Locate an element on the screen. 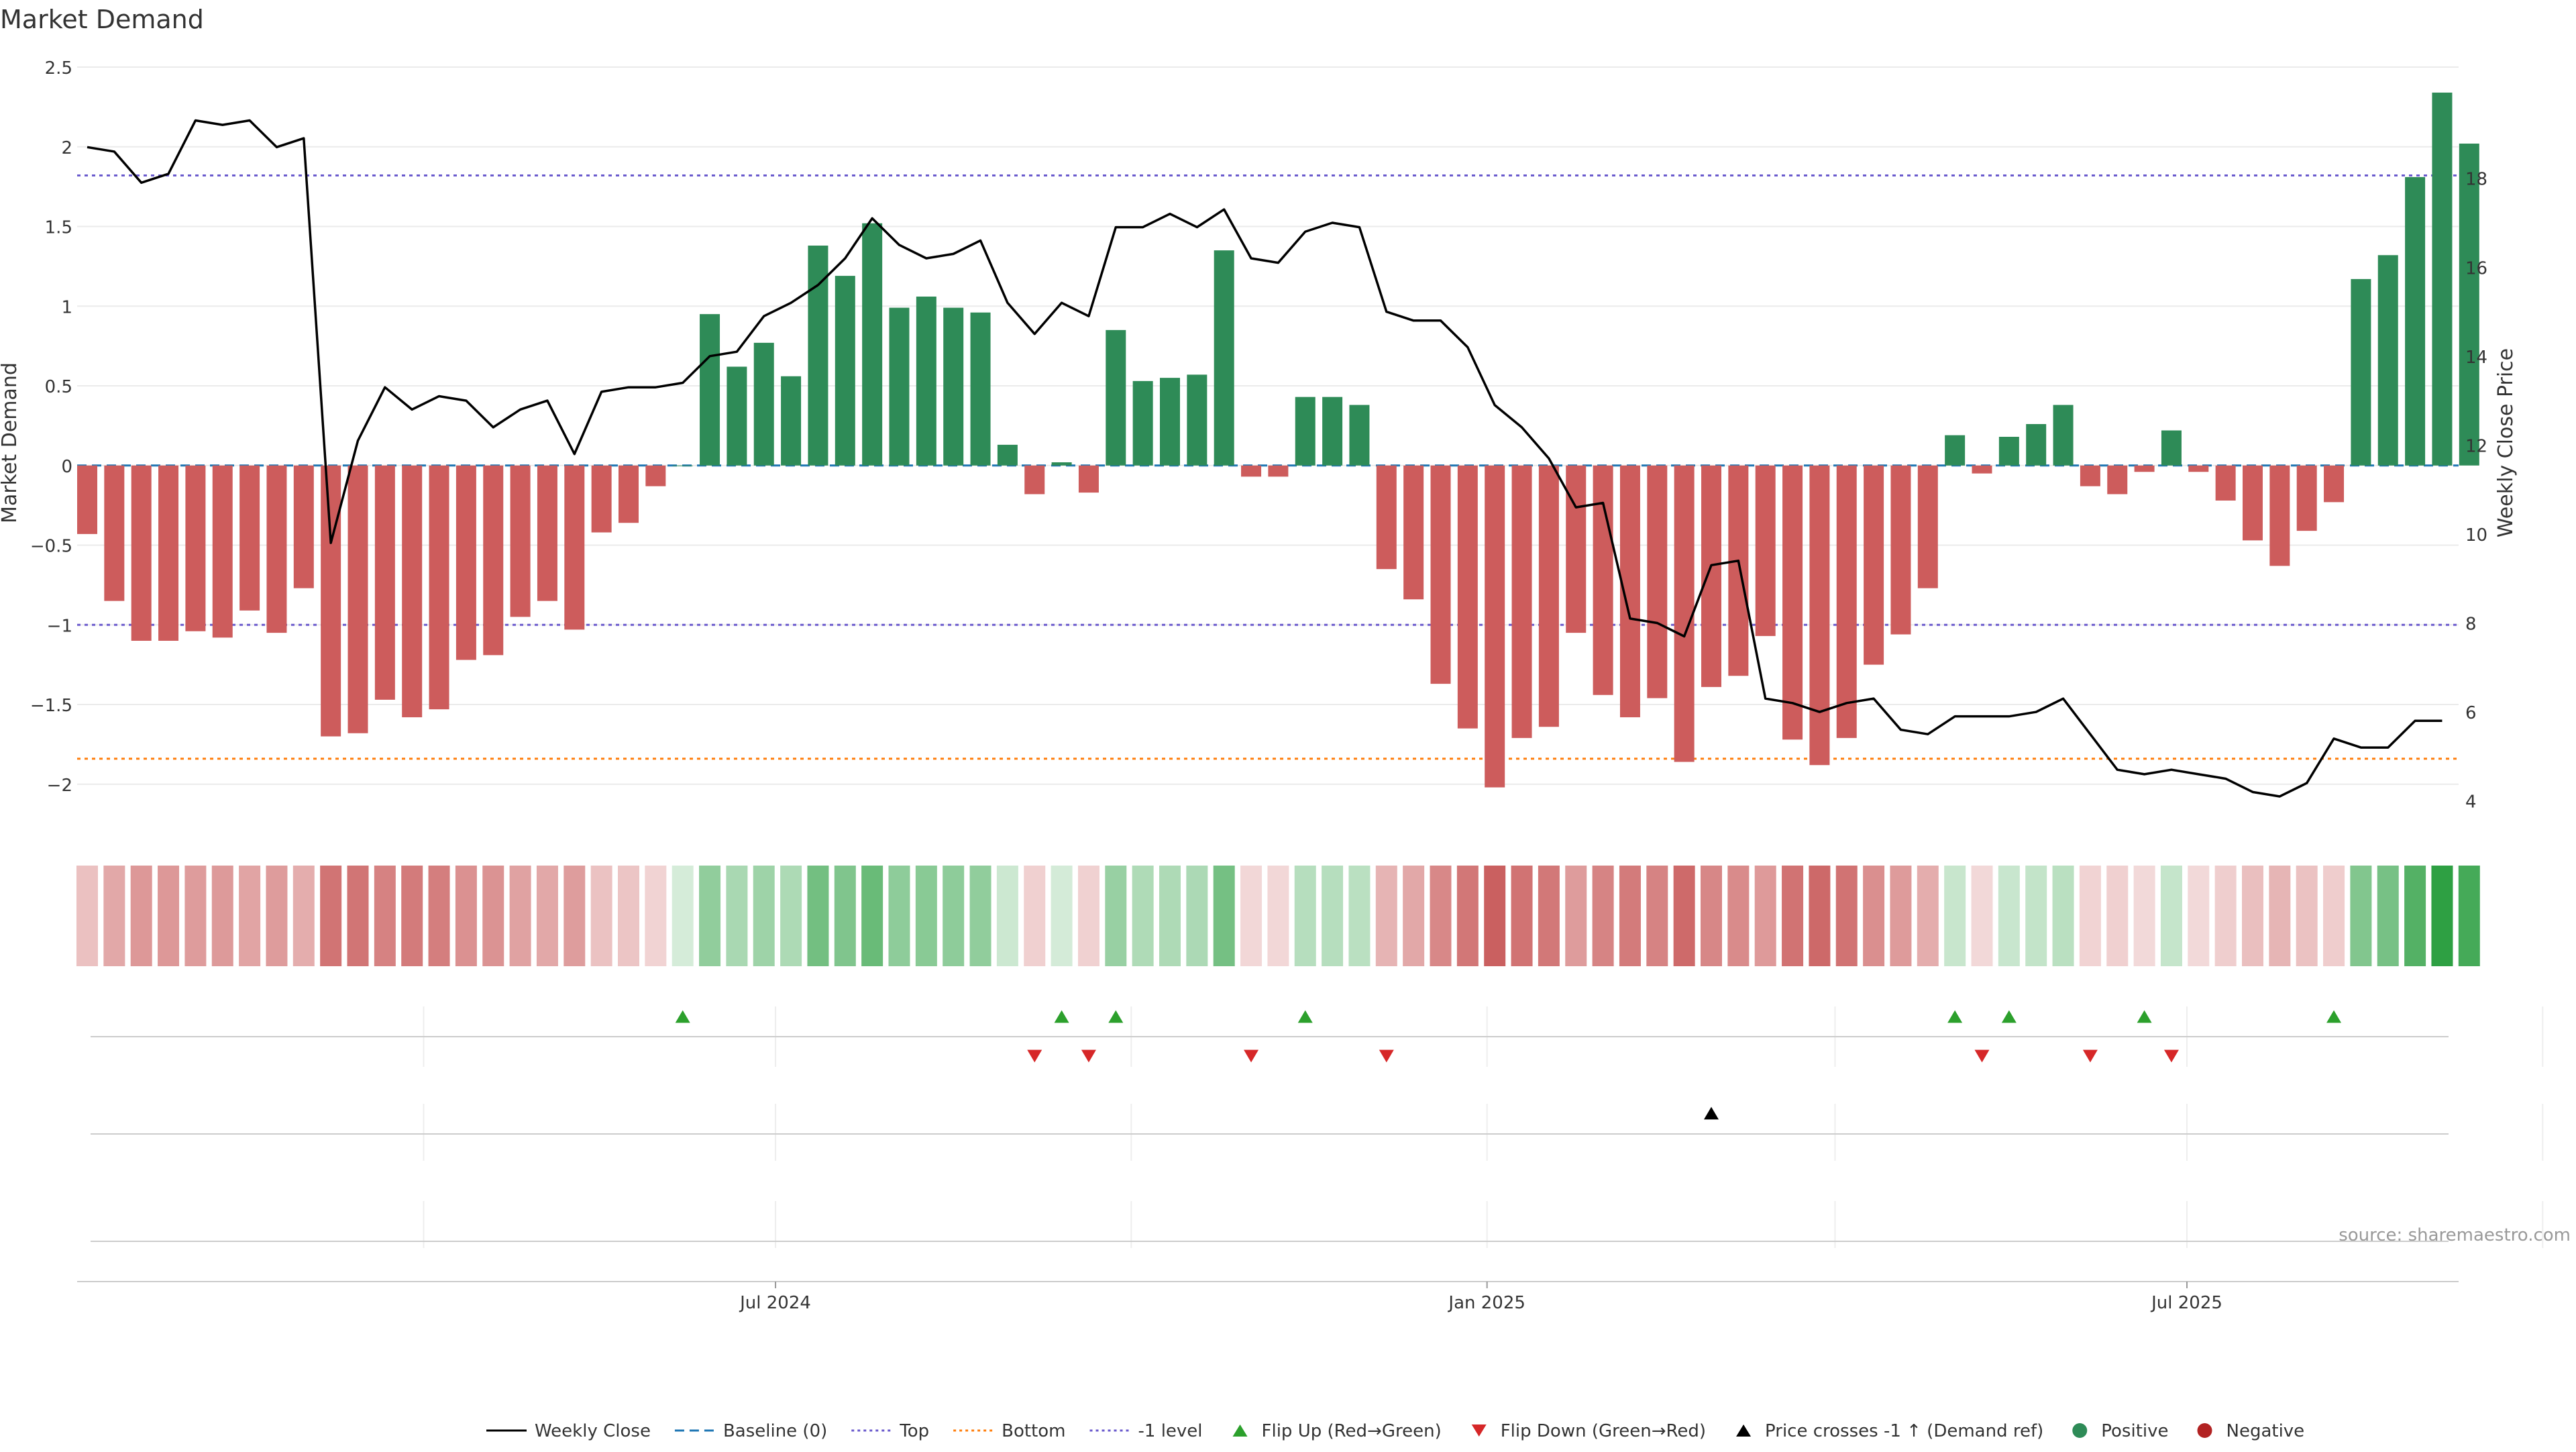 The height and width of the screenshot is (1452, 2576). y-right-tick-label: 4 is located at coordinates (2471, 803).